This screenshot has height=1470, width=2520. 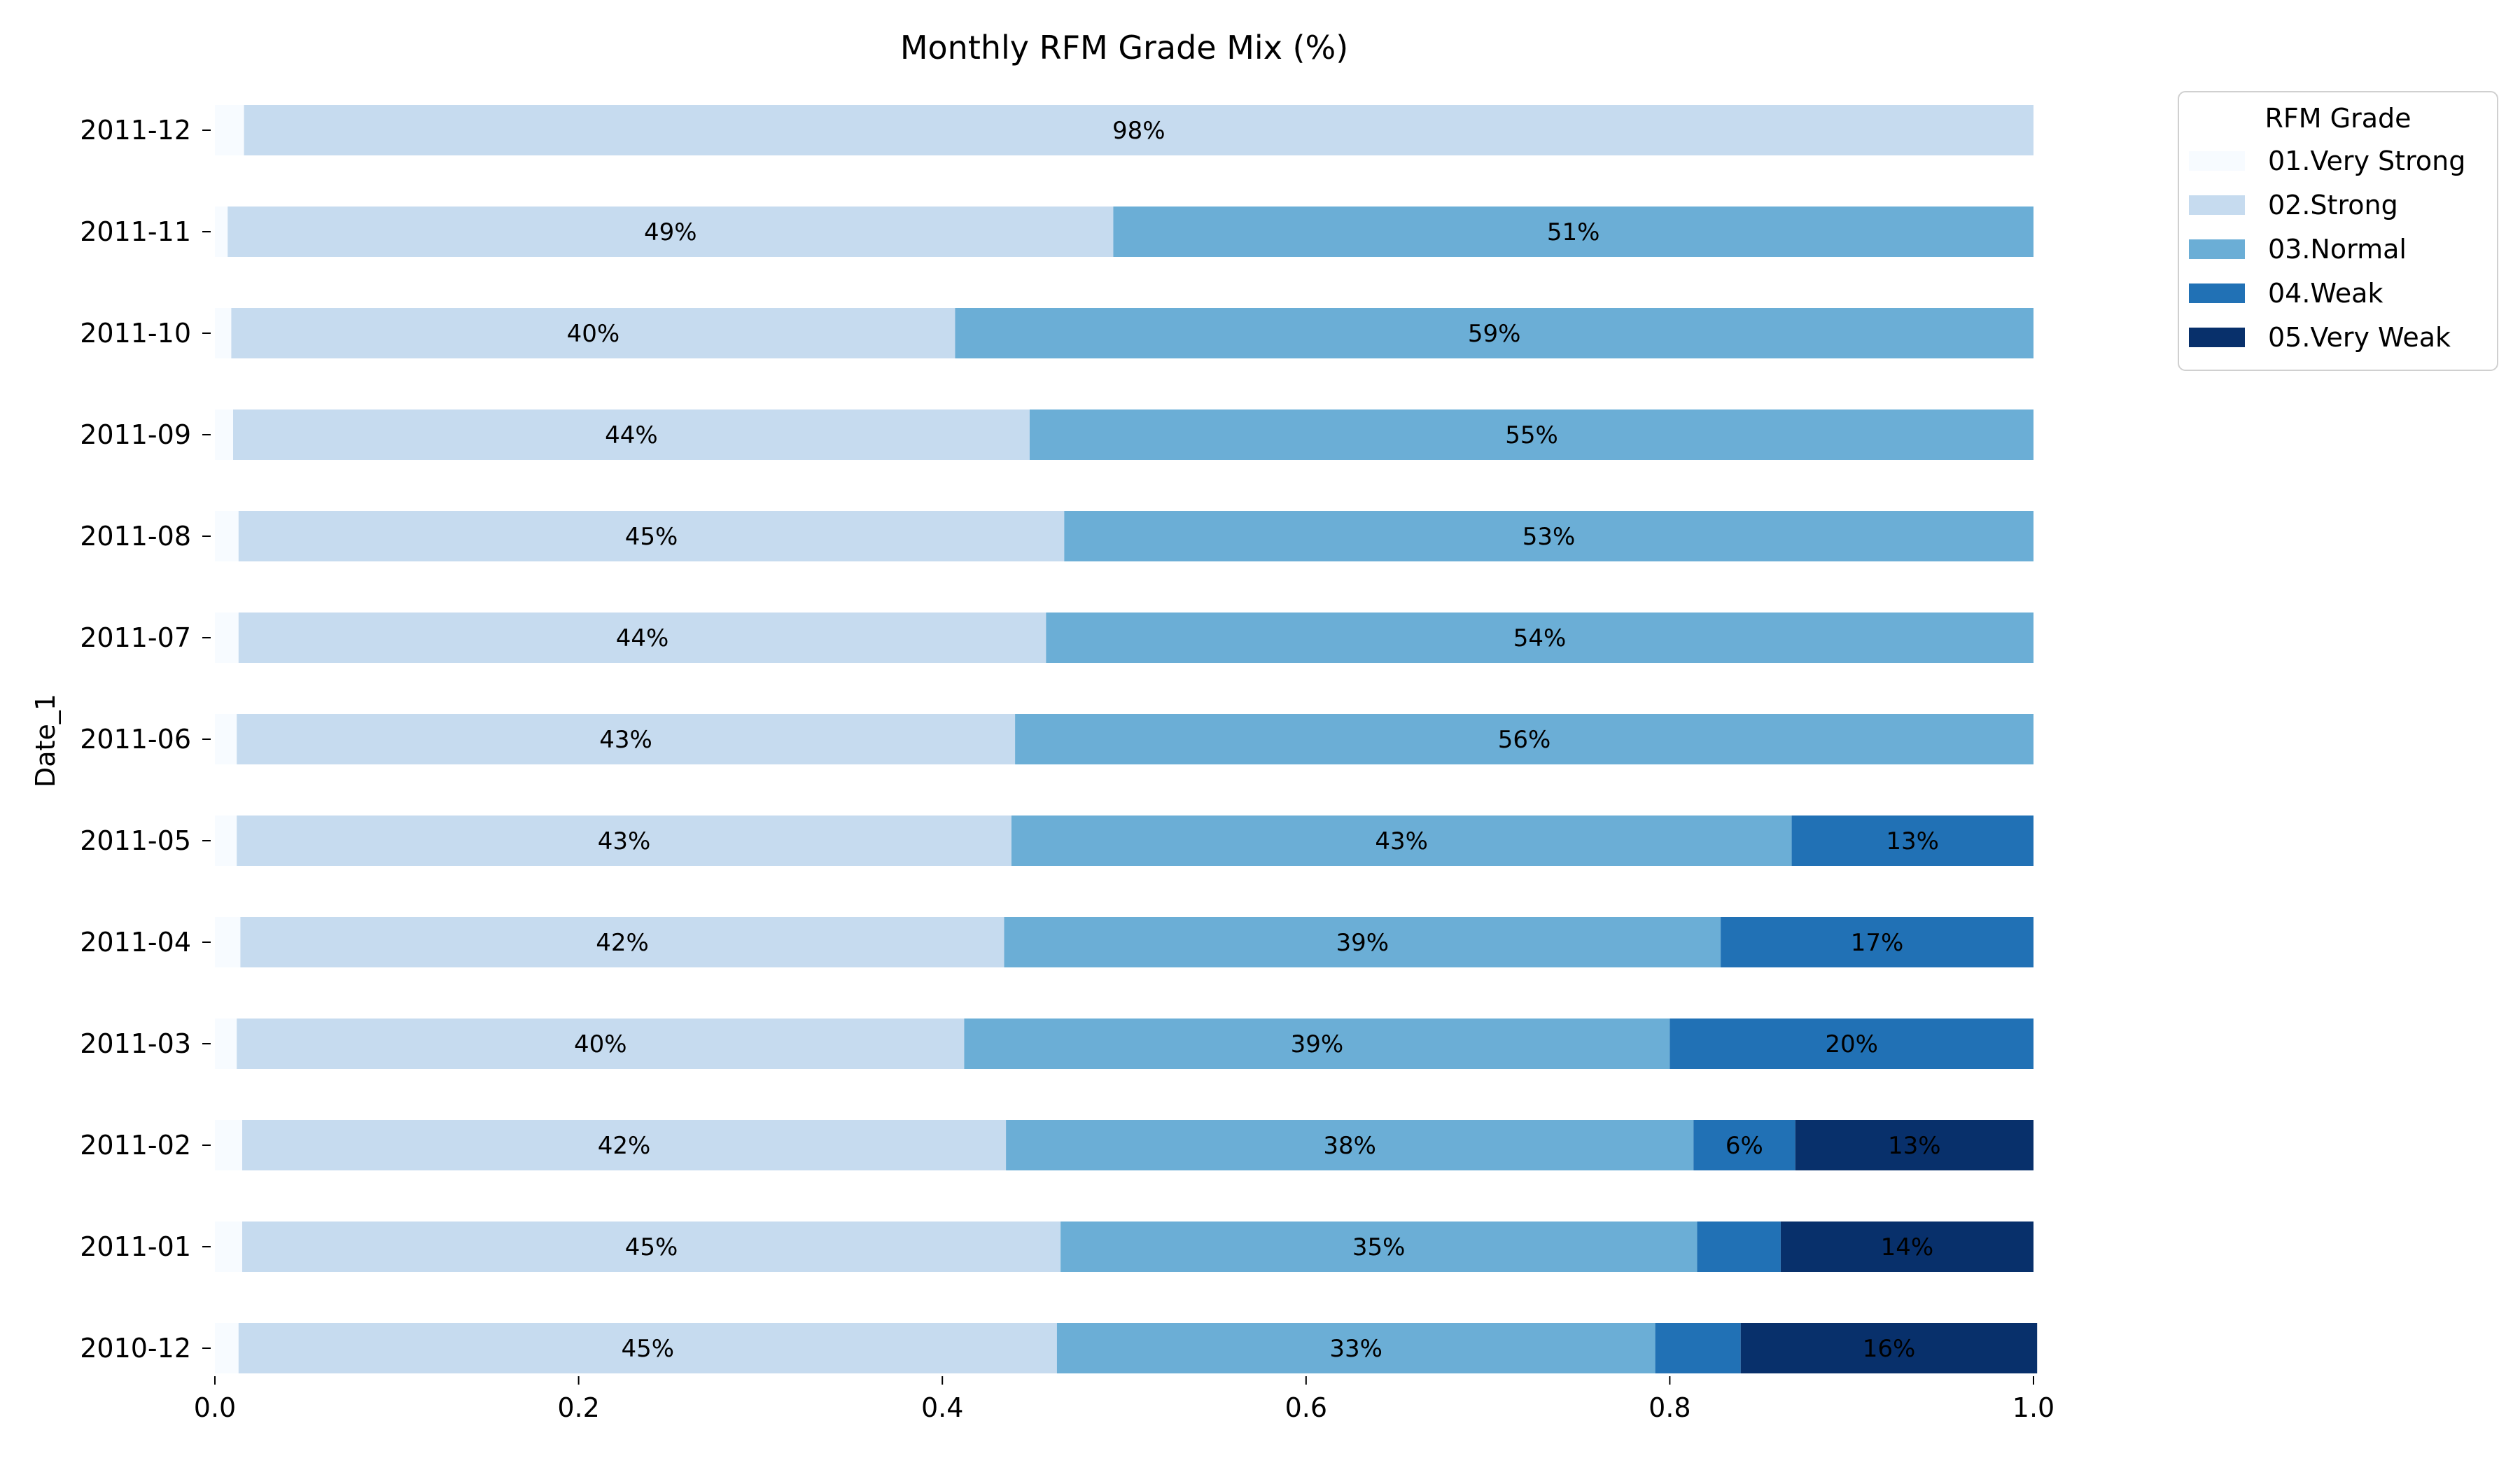 I want to click on bar-segment-2011-07-s1, so click(x=227, y=637).